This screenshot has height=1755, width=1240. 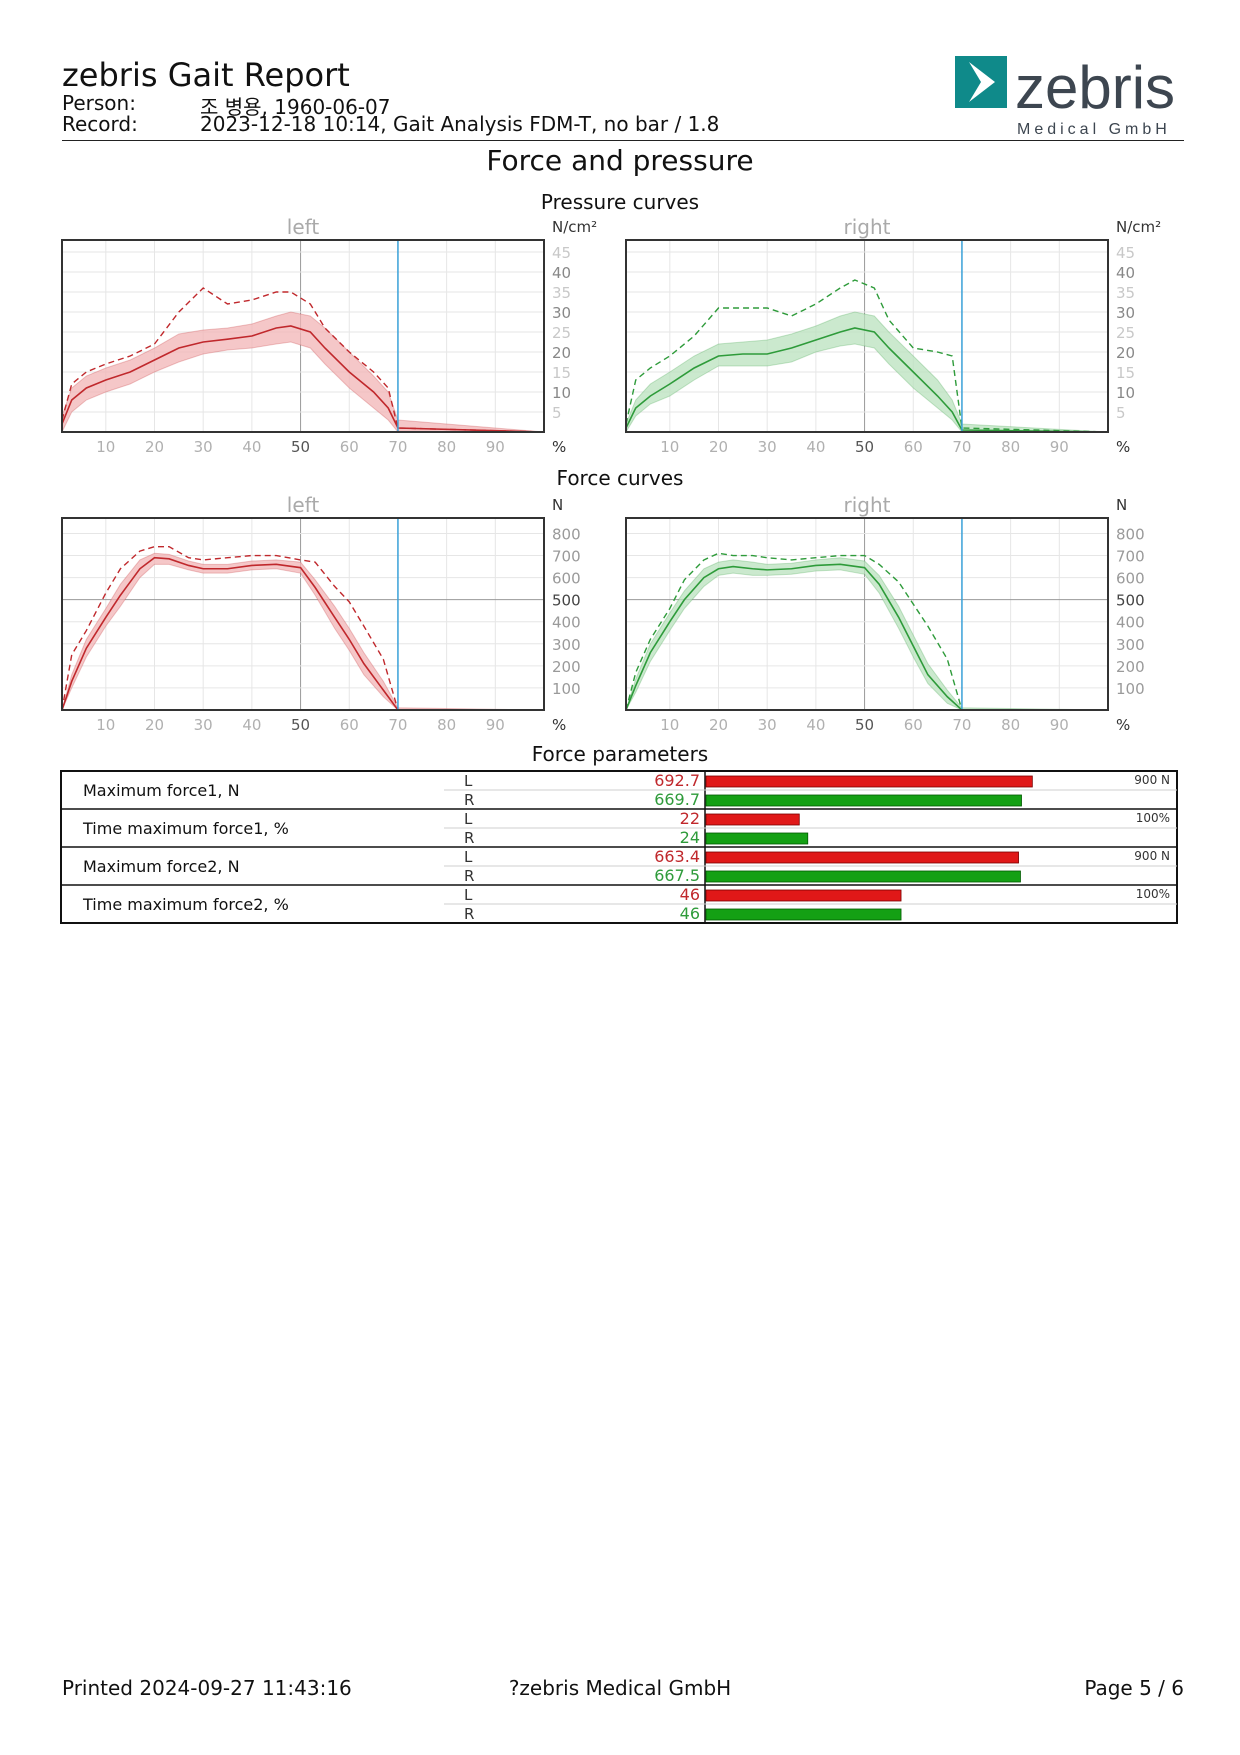 I want to click on pressure-right-xlabel: %, so click(x=1123, y=447).